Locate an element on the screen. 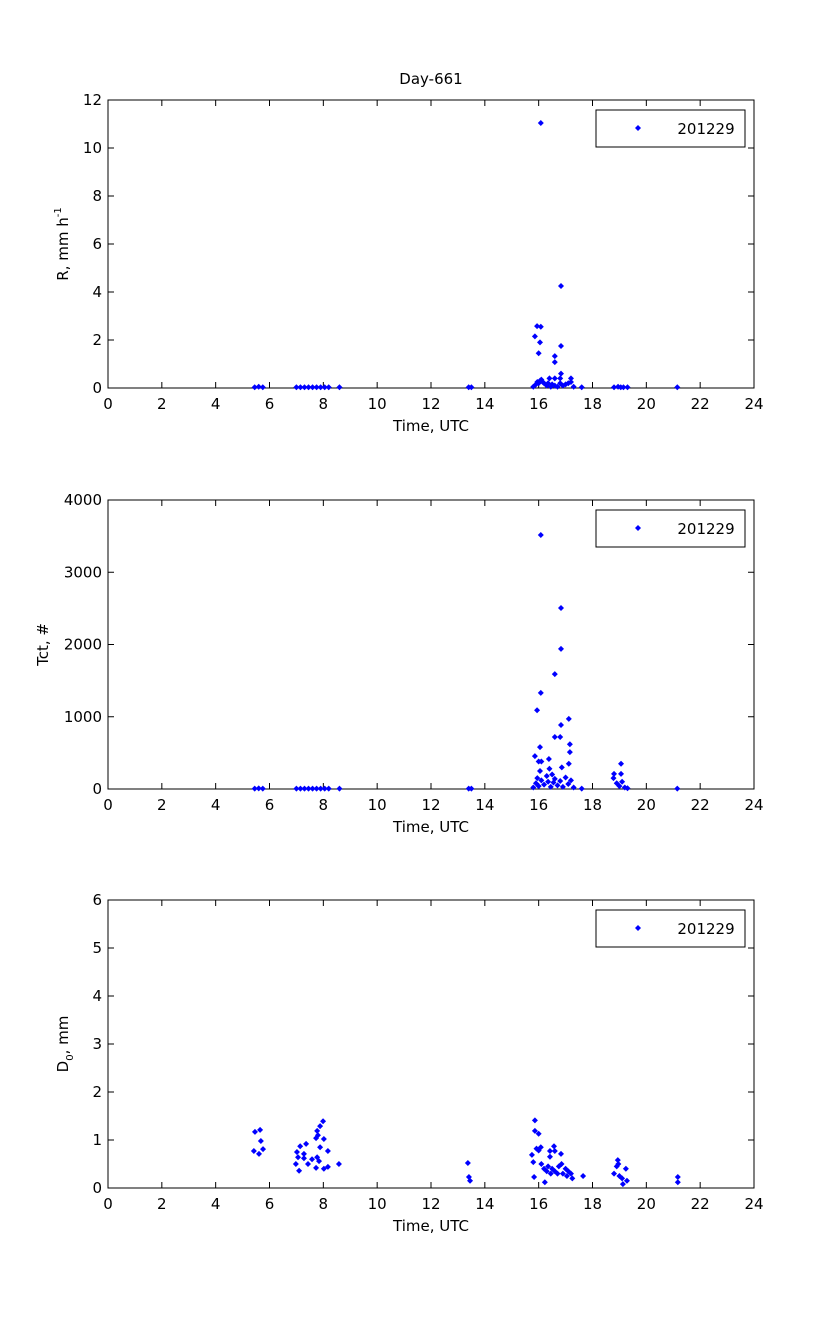 The height and width of the screenshot is (1334, 833). y-tick-label: 8 is located at coordinates (97, 196).